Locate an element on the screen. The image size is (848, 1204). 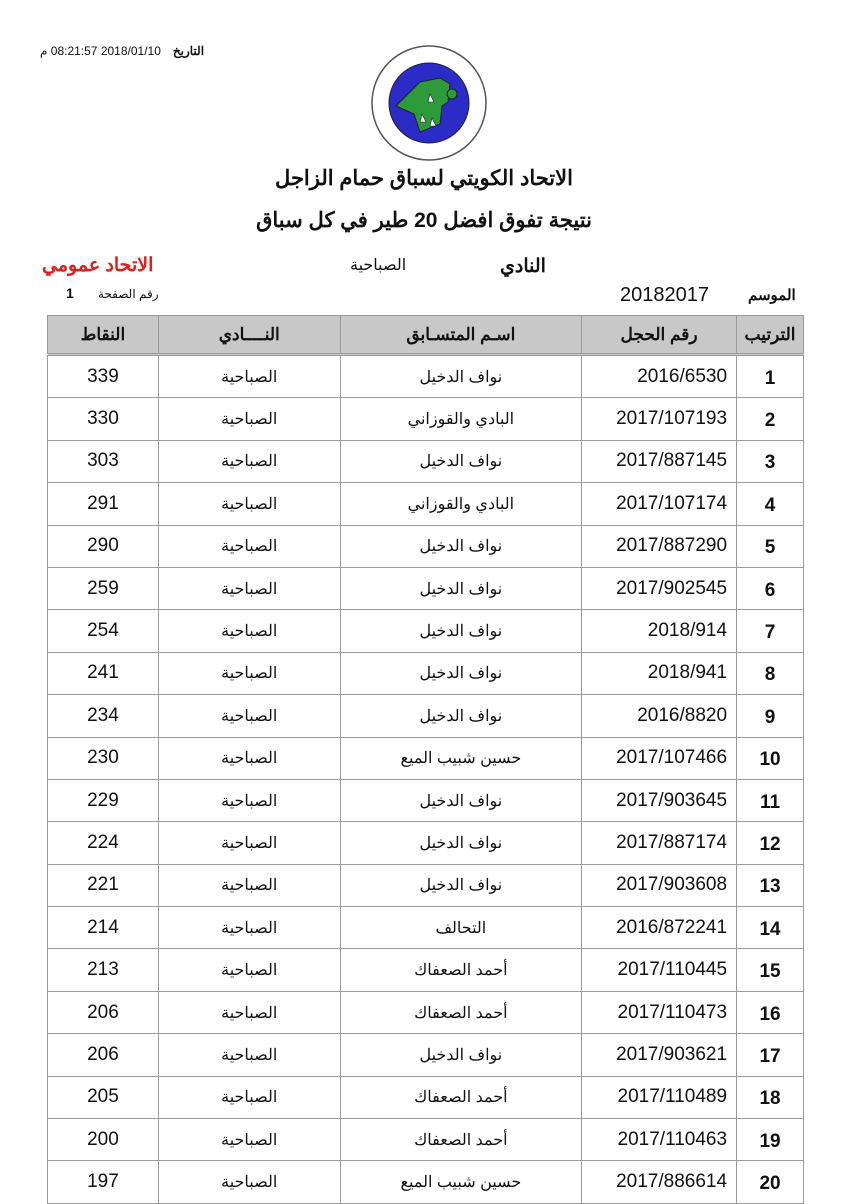
table-row: 18 2017/110489 أحمد الصعفاك الصباحية 205 is located at coordinates (425, 1097).